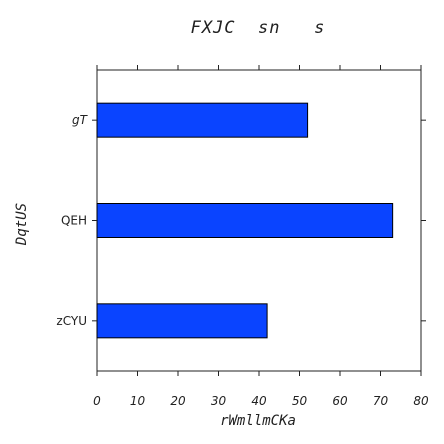  What do you see at coordinates (202, 120) in the screenshot?
I see `bar-gT` at bounding box center [202, 120].